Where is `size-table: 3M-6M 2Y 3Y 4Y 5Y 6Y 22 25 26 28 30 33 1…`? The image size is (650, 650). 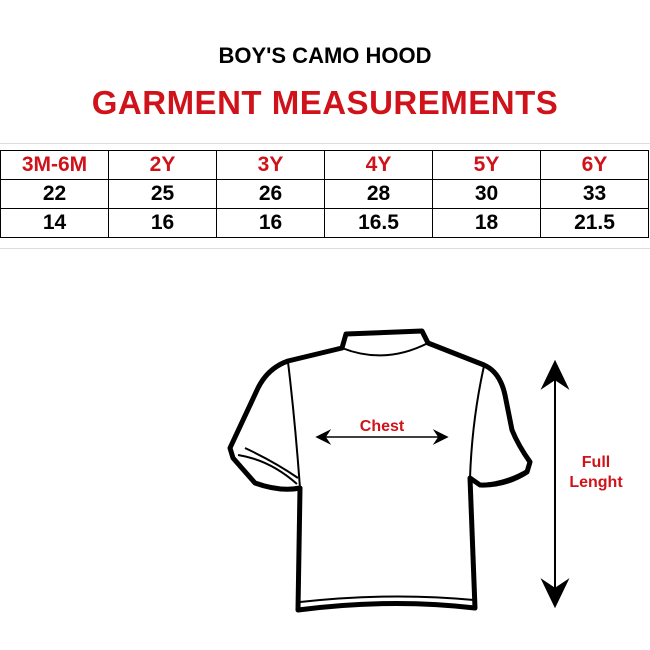 size-table: 3M-6M 2Y 3Y 4Y 5Y 6Y 22 25 26 28 30 33 1… is located at coordinates (324, 194).